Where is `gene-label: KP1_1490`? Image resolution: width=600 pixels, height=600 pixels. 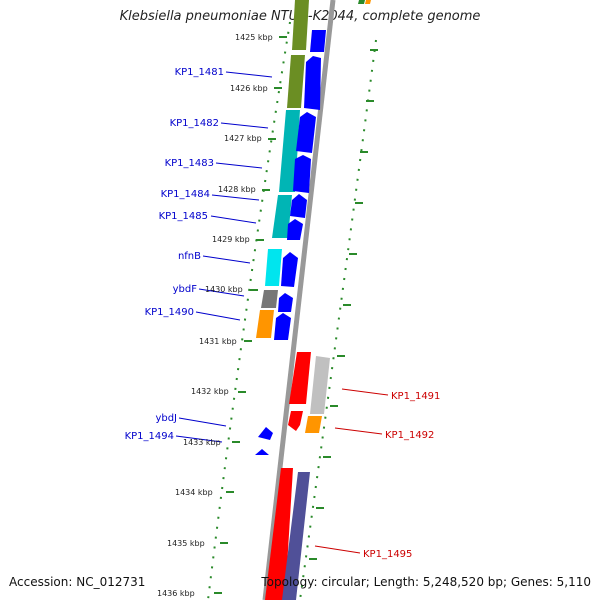 gene-label: KP1_1490 is located at coordinates (169, 312).